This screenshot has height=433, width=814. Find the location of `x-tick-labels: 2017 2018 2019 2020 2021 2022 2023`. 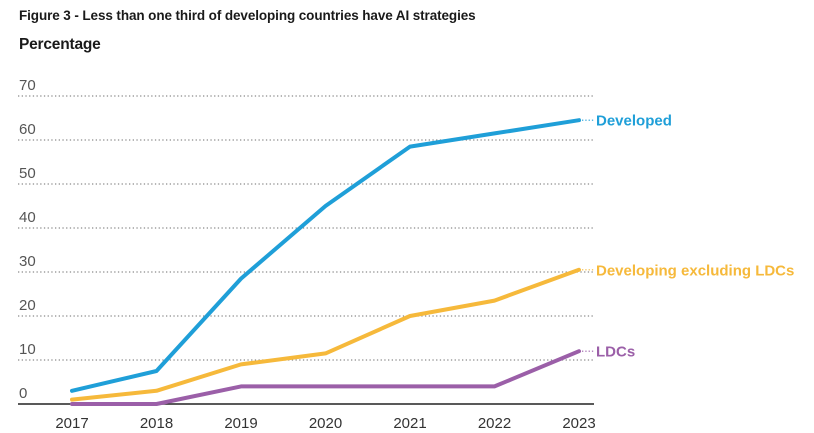

x-tick-labels: 2017 2018 2019 2020 2021 2022 2023 is located at coordinates (325, 423).